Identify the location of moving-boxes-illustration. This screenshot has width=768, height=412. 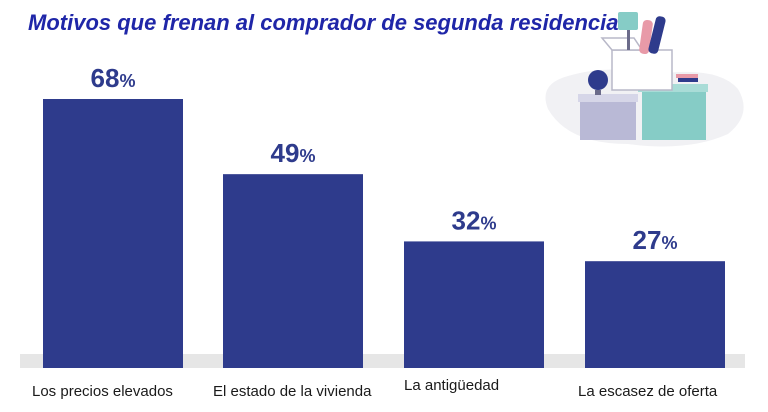
(644, 79).